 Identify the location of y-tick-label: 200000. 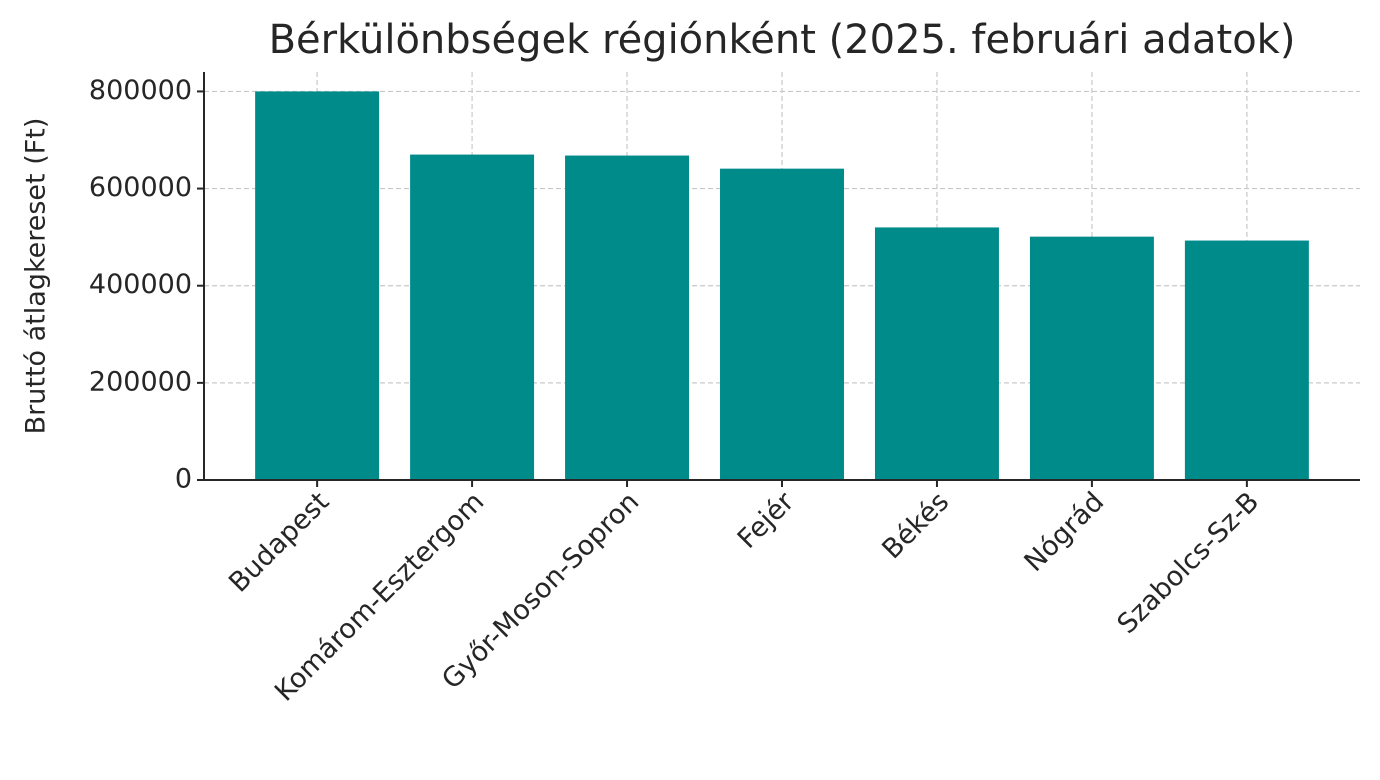
(140, 381).